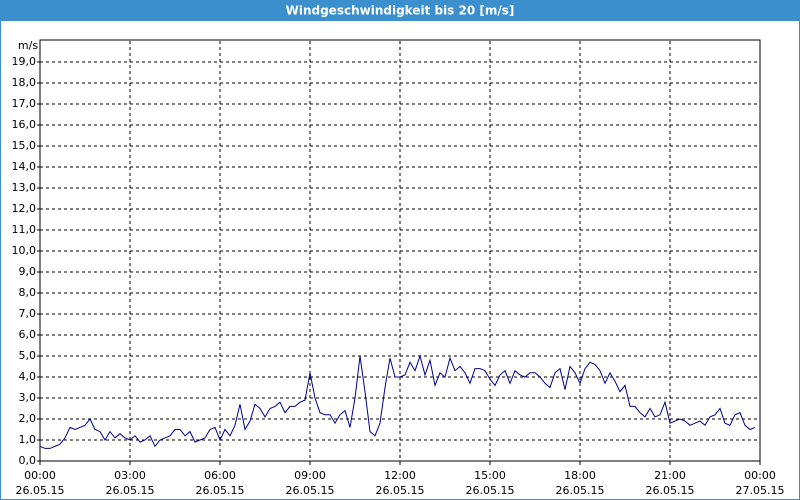 This screenshot has width=800, height=500. Describe the element at coordinates (28, 313) in the screenshot. I see `y-tick-label: 7,0` at that location.